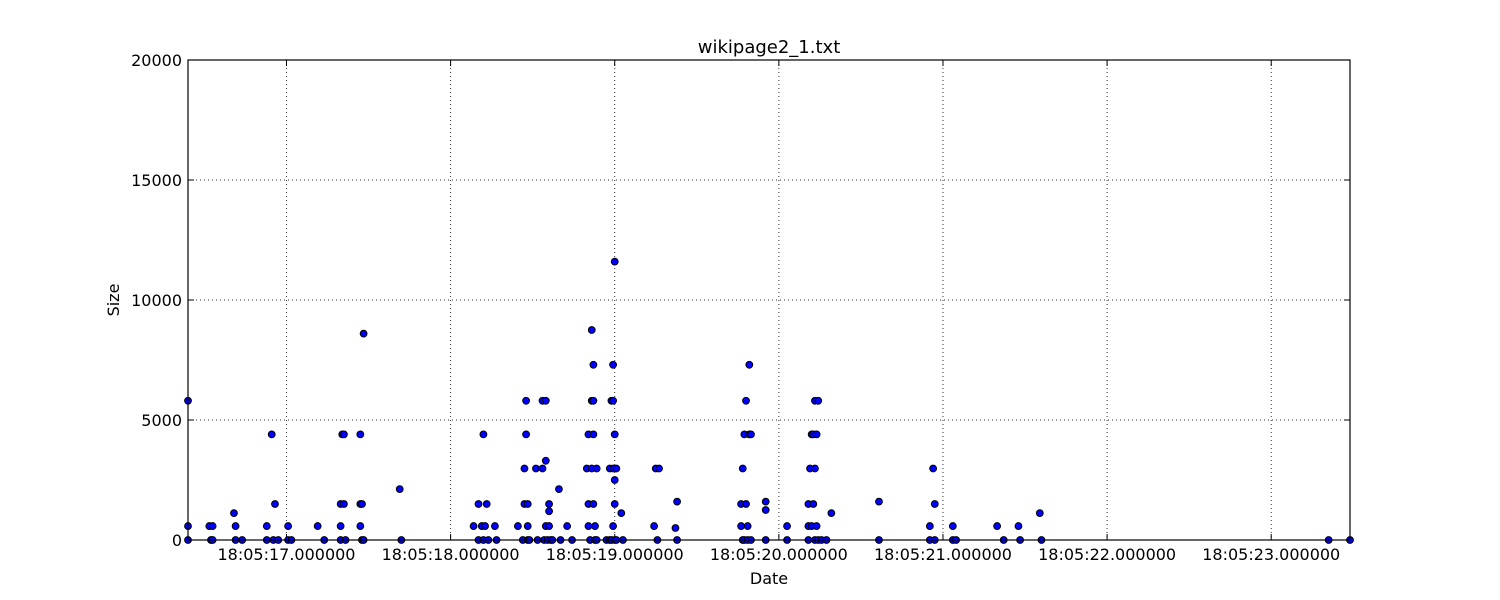 Image resolution: width=1500 pixels, height=600 pixels. Describe the element at coordinates (177, 540) in the screenshot. I see `y-tick-label: 0` at that location.